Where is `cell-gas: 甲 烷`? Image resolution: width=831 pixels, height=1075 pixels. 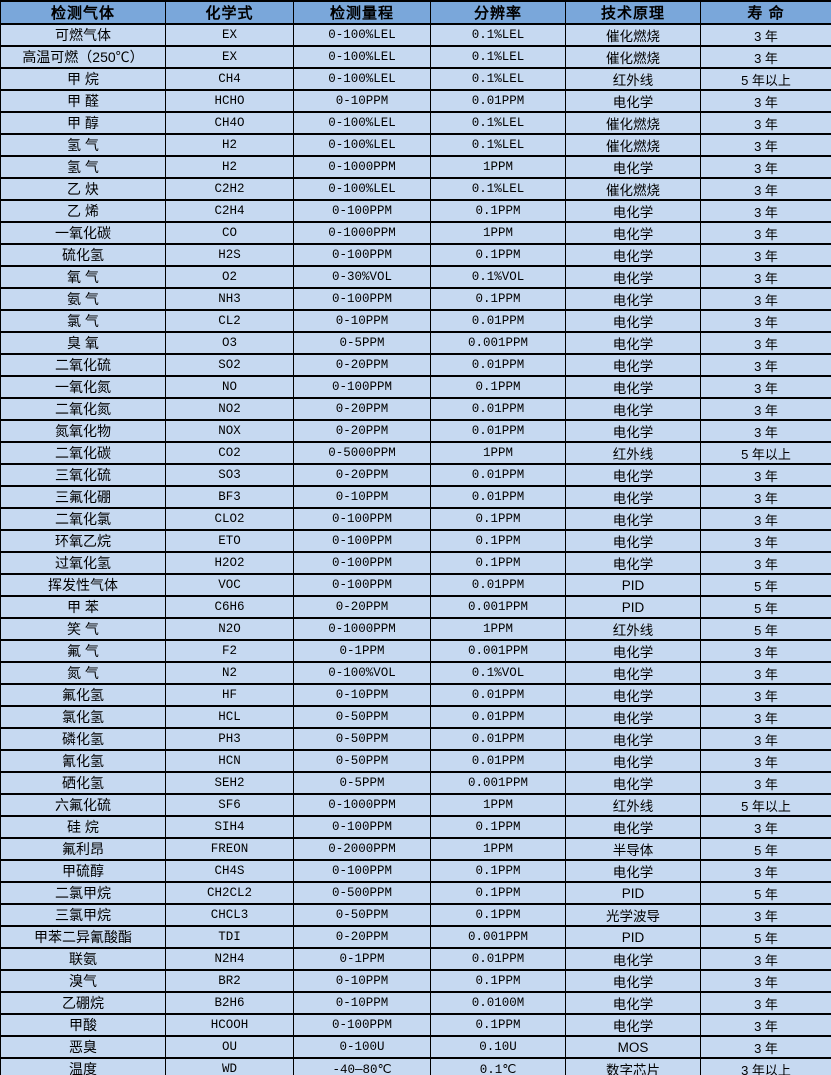 cell-gas: 甲 烷 is located at coordinates (83, 79).